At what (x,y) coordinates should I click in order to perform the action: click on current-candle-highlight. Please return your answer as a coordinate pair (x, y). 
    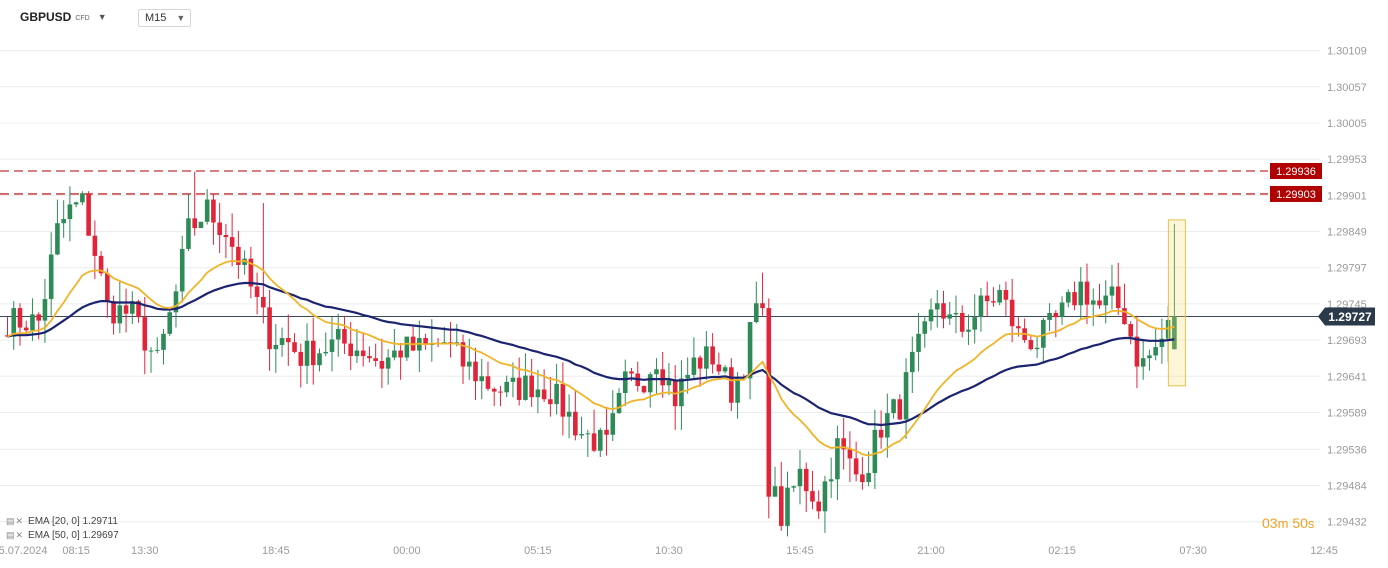
    Looking at the image, I should click on (1176, 303).